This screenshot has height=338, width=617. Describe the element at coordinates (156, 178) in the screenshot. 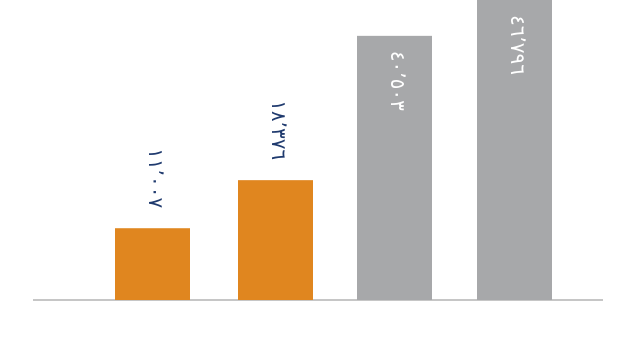

I see `value-label: ١١٬٠٠٧` at that location.